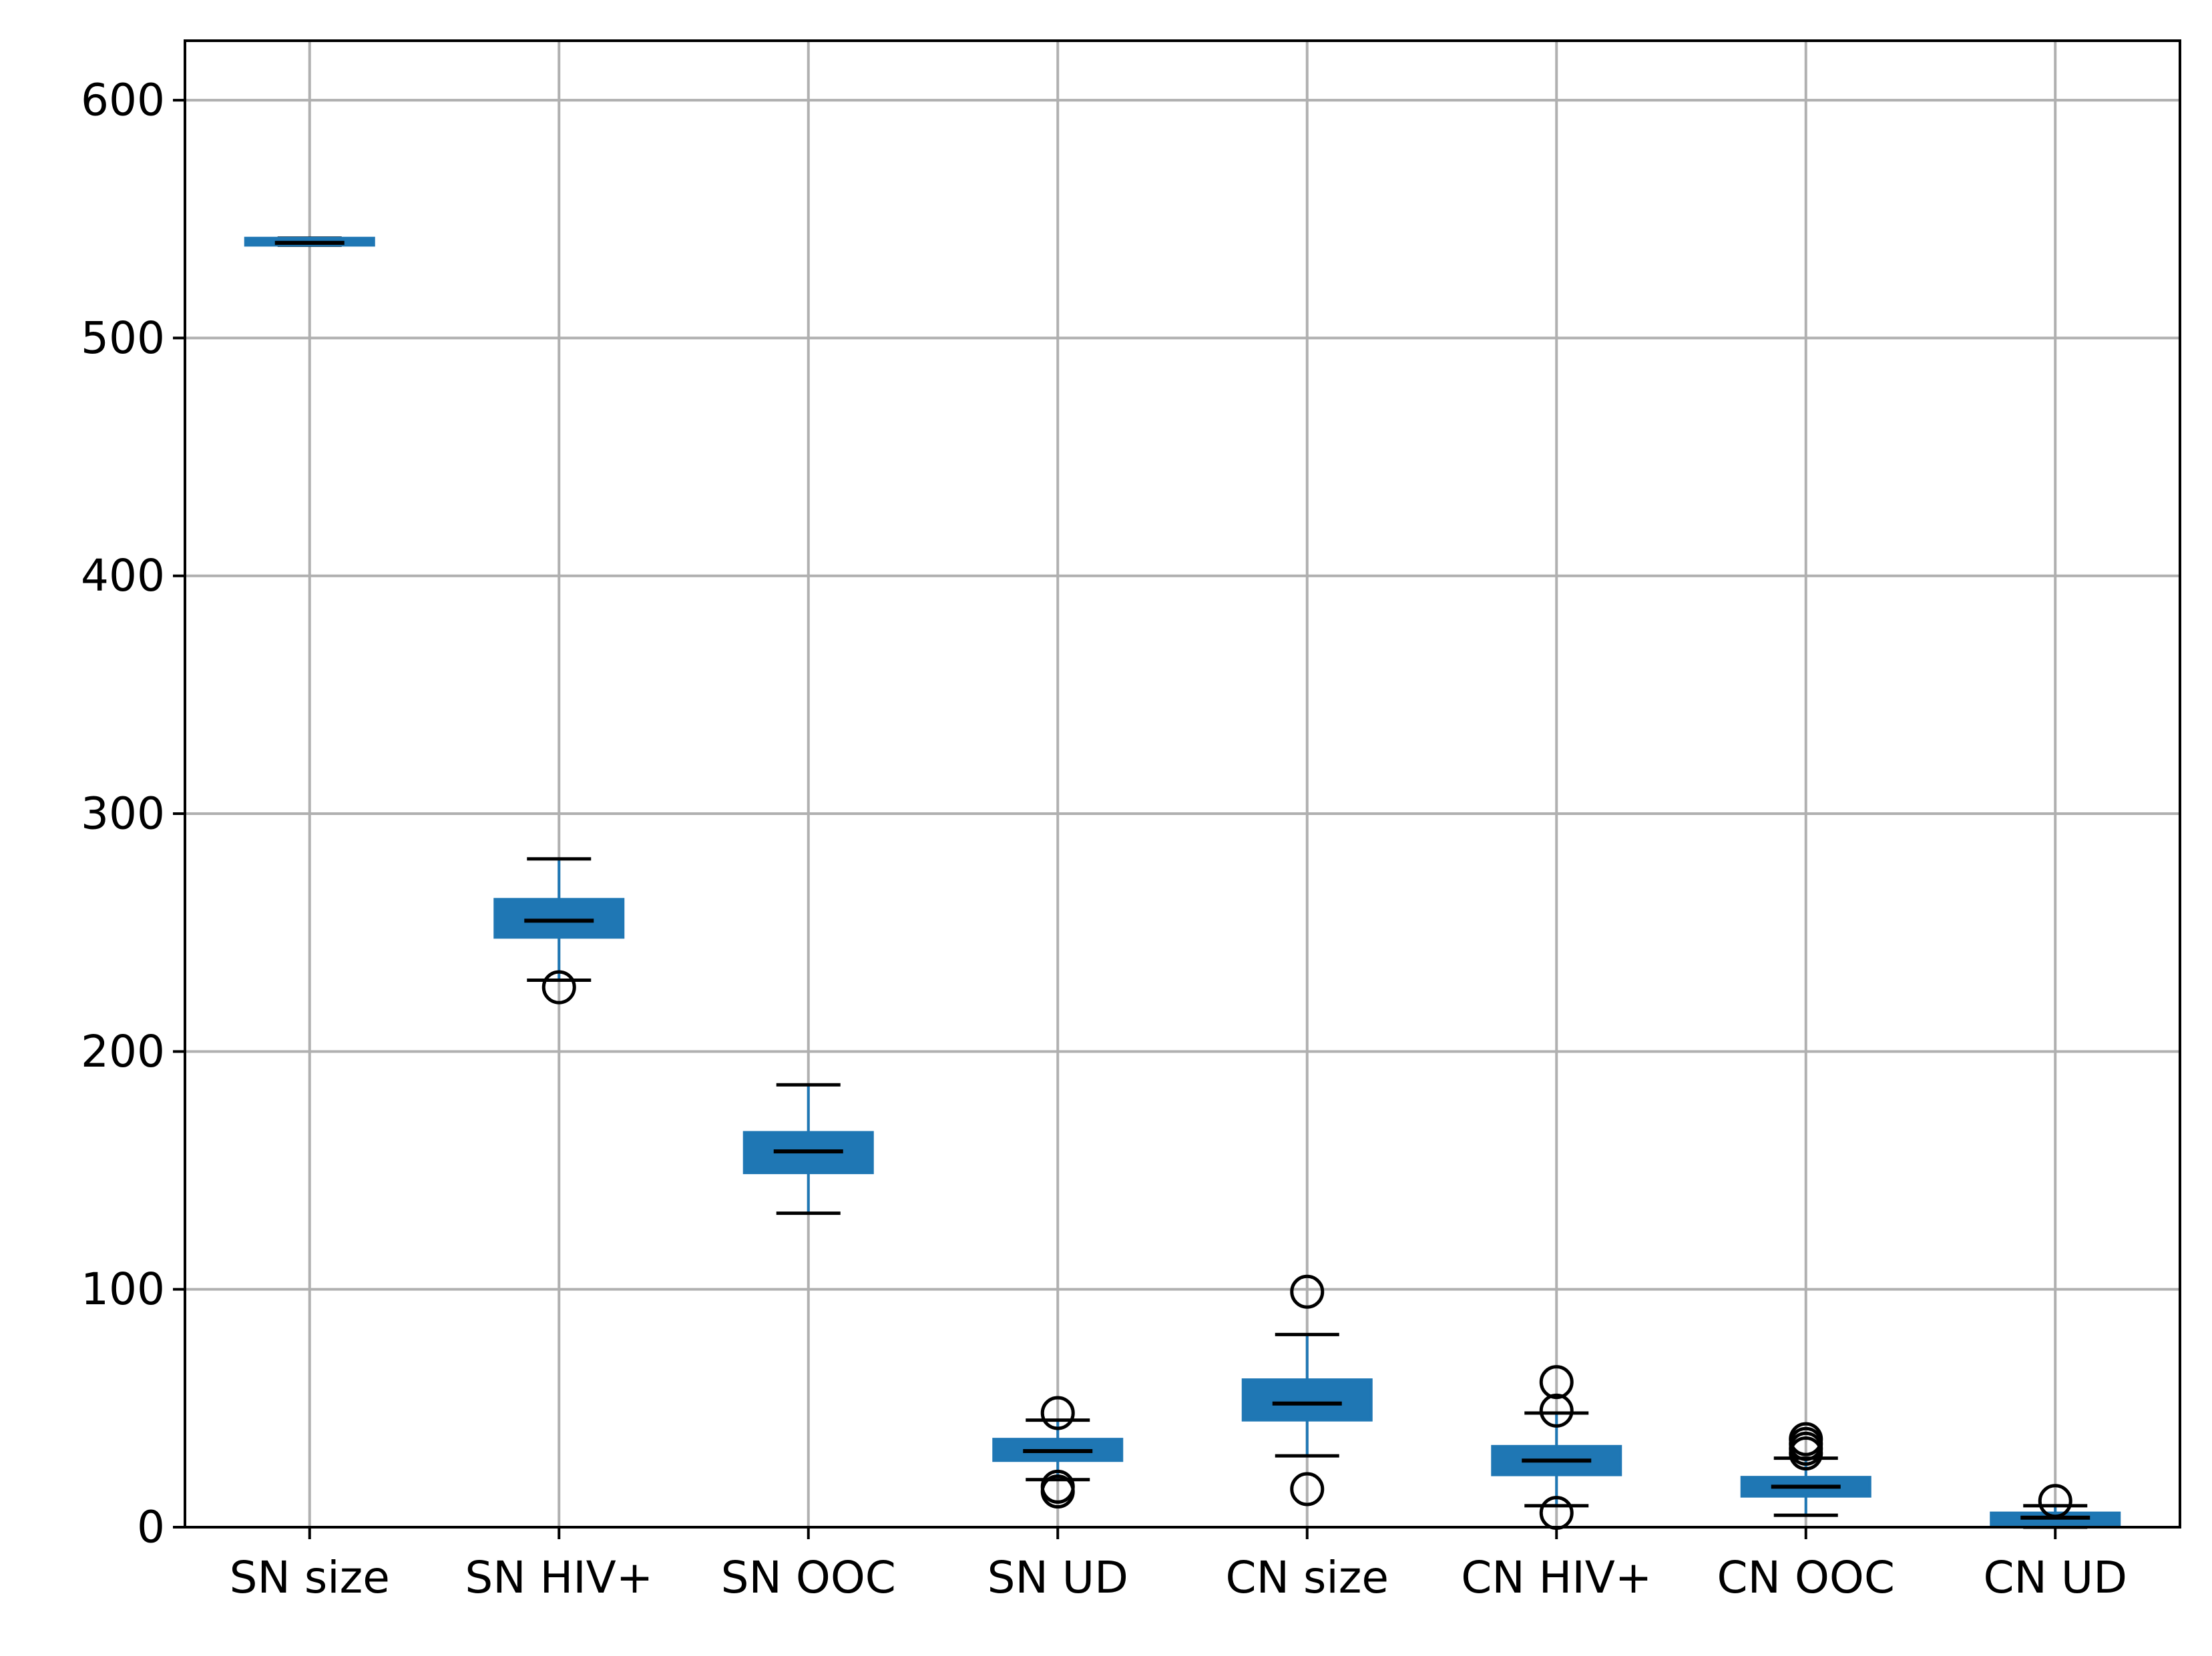 The image size is (2212, 1656). Describe the element at coordinates (1057, 1577) in the screenshot. I see `x-tick-label: SN UD` at that location.